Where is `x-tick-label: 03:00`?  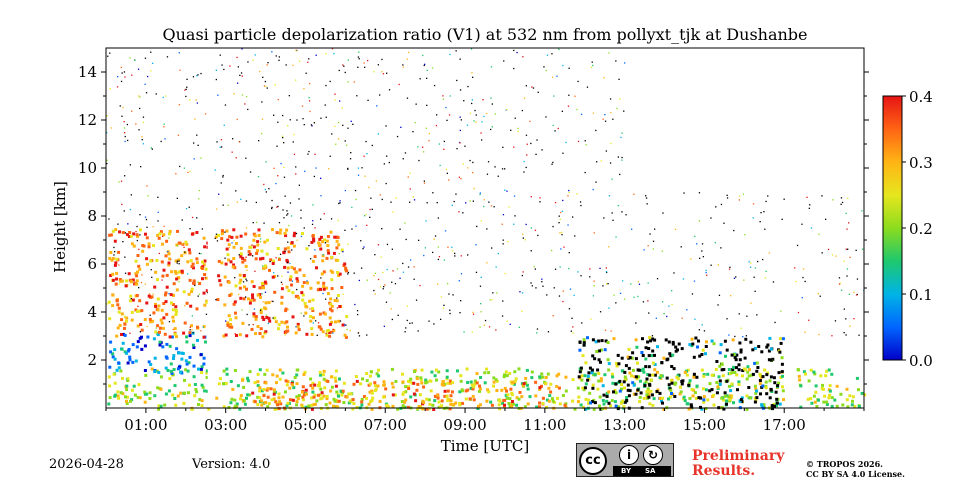
x-tick-label: 03:00 is located at coordinates (225, 425).